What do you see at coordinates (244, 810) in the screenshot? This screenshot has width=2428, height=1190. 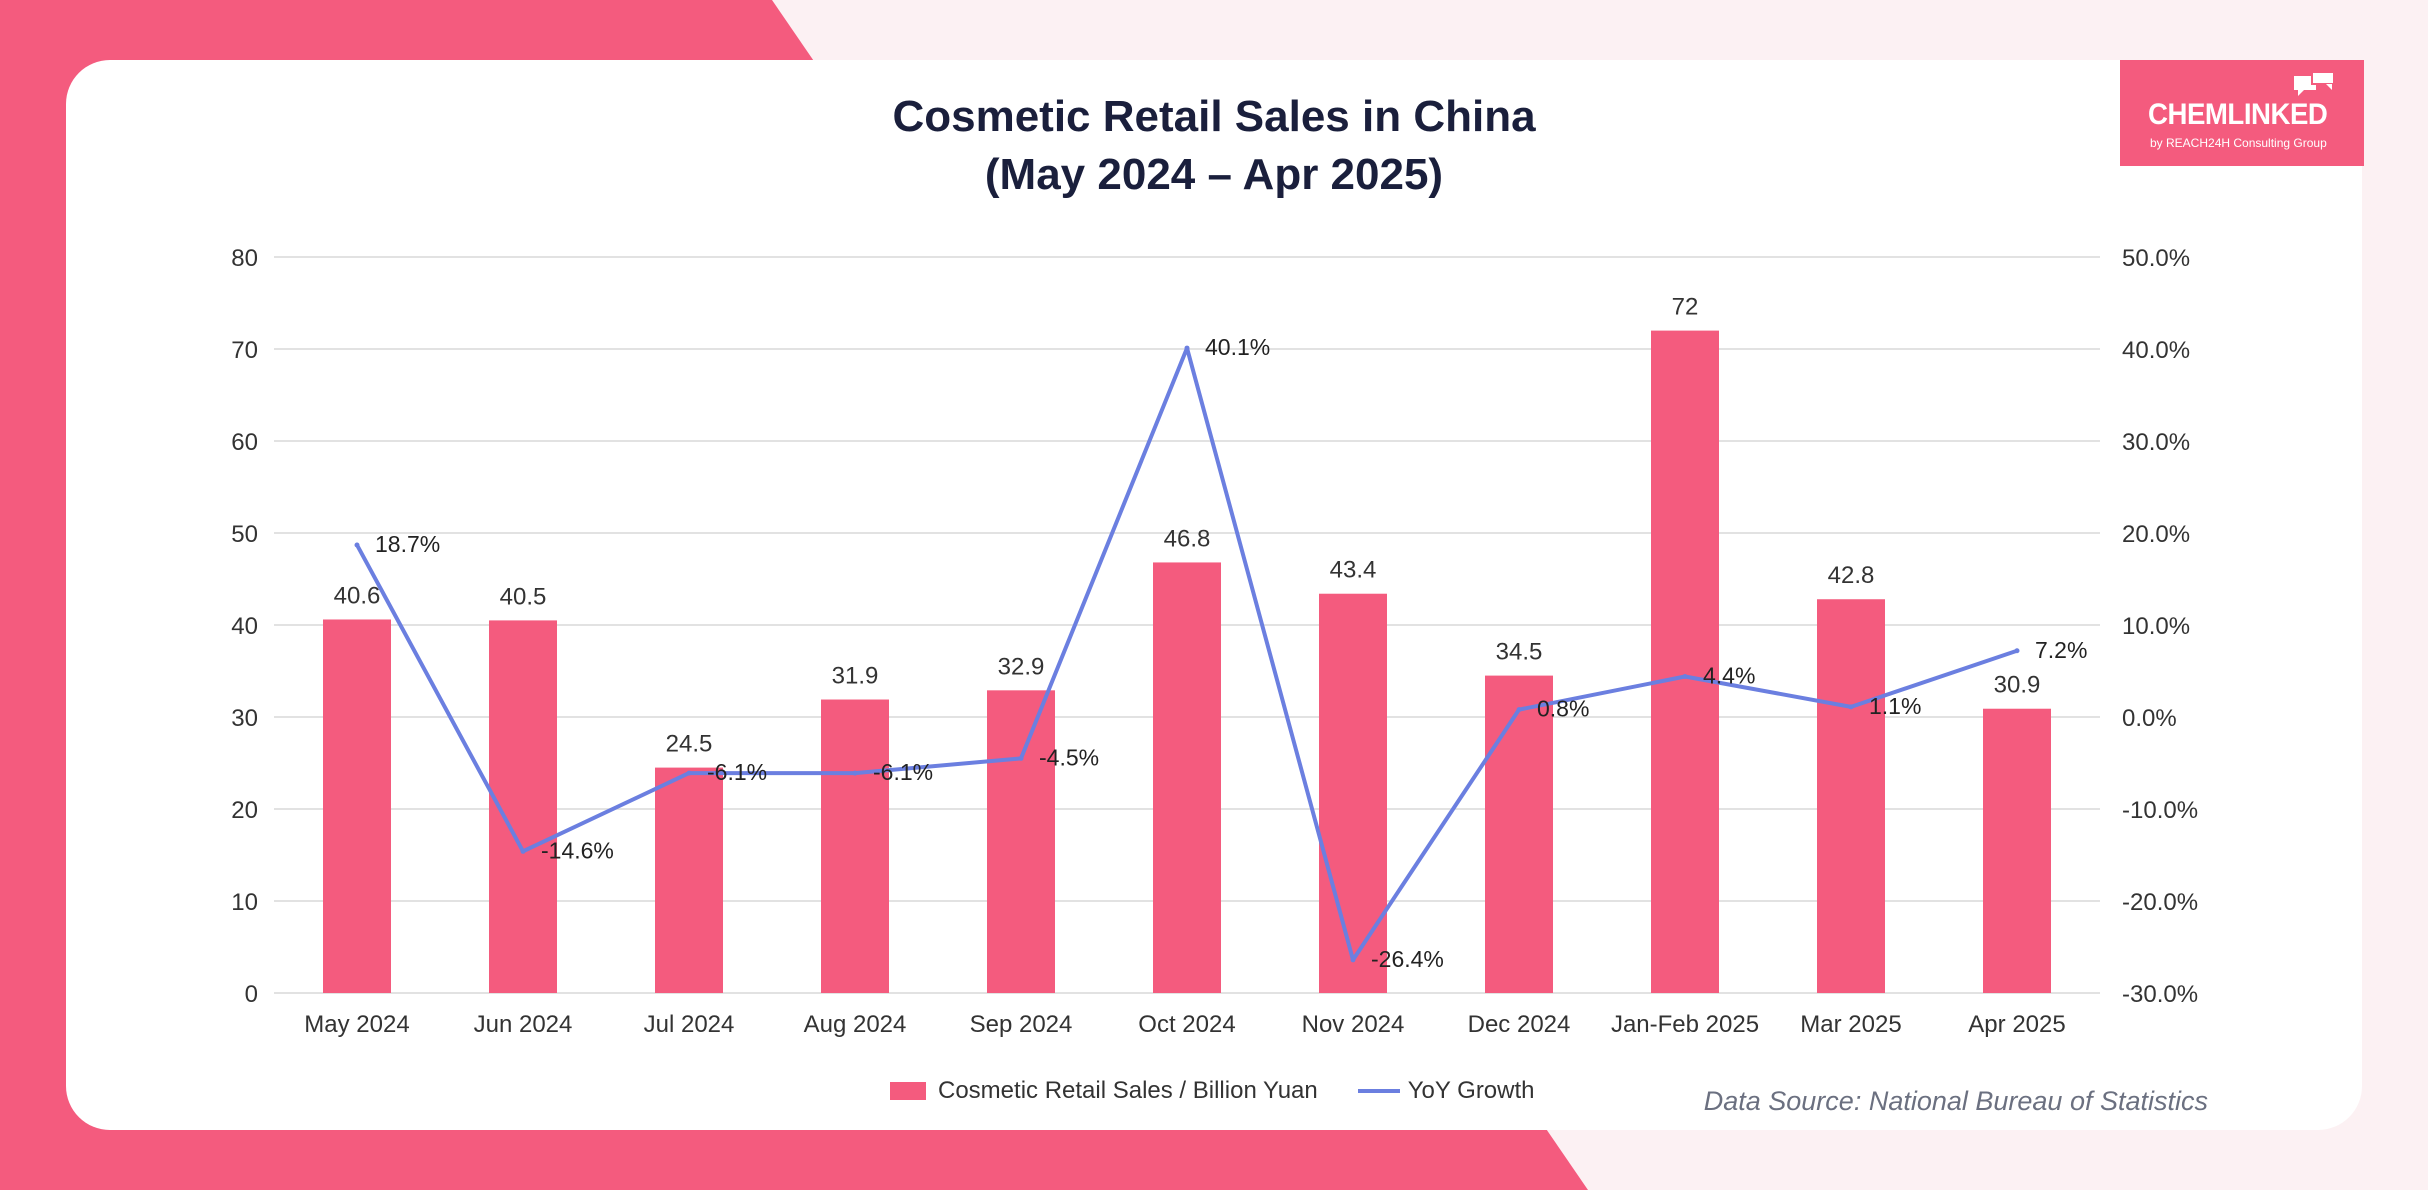 I see `left-tick-label: 20` at bounding box center [244, 810].